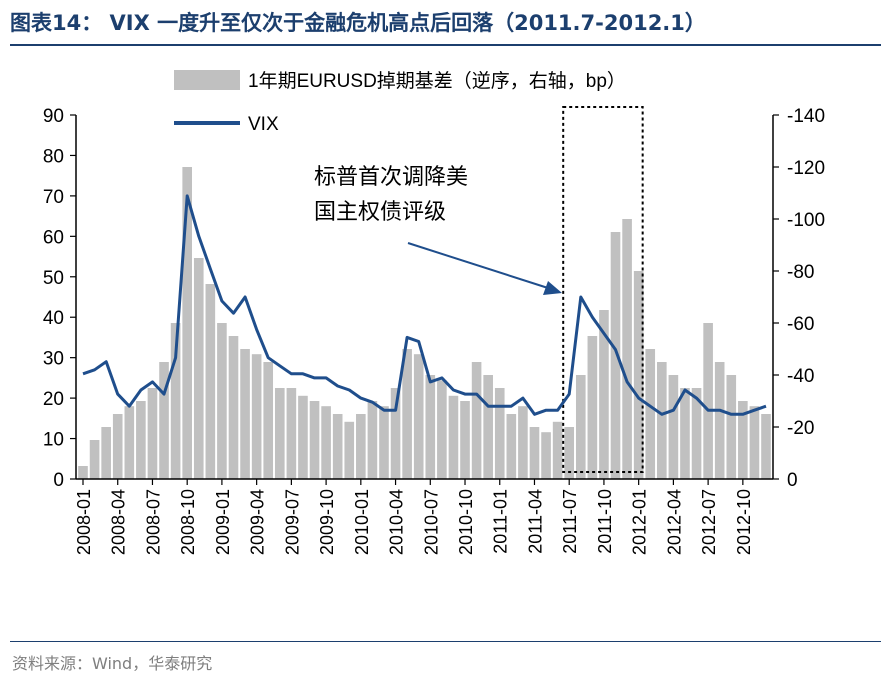 The height and width of the screenshot is (684, 891). What do you see at coordinates (207, 80) in the screenshot?
I see `legend-swatch-basis` at bounding box center [207, 80].